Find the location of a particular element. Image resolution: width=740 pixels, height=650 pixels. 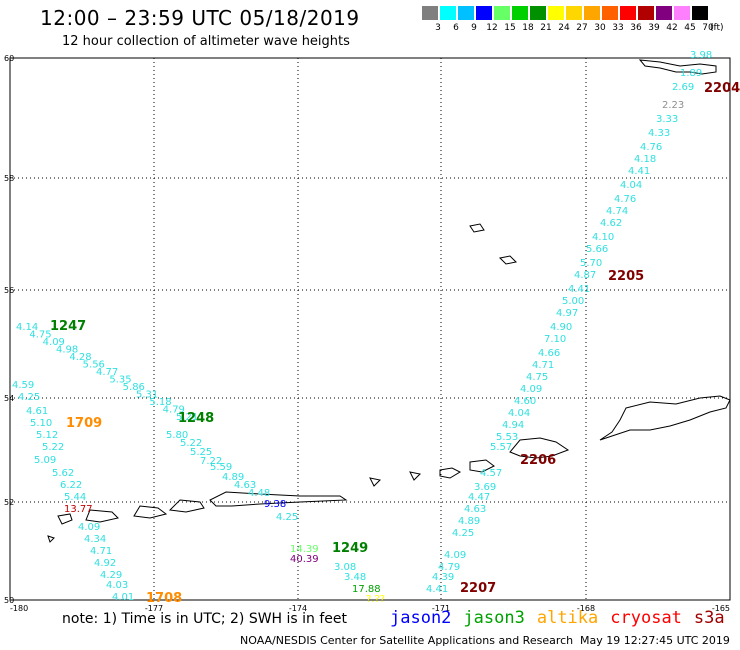

longitude-label: -174 is located at coordinates (298, 608).